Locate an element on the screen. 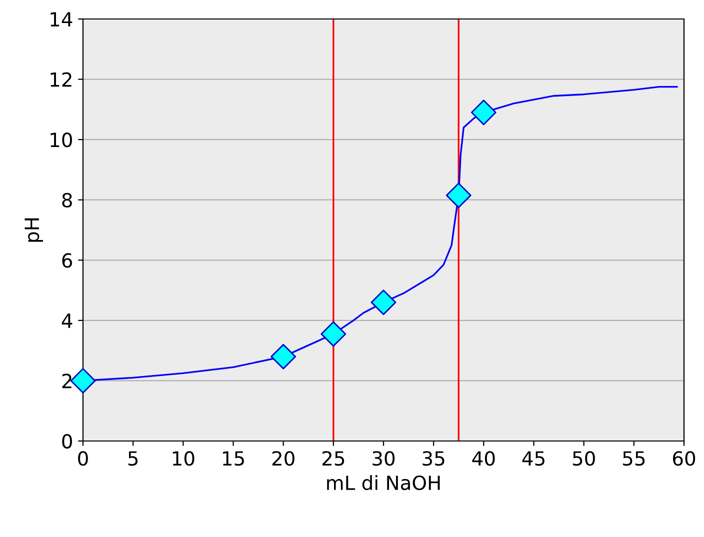  y-tick-label: 14 is located at coordinates (61, 19).